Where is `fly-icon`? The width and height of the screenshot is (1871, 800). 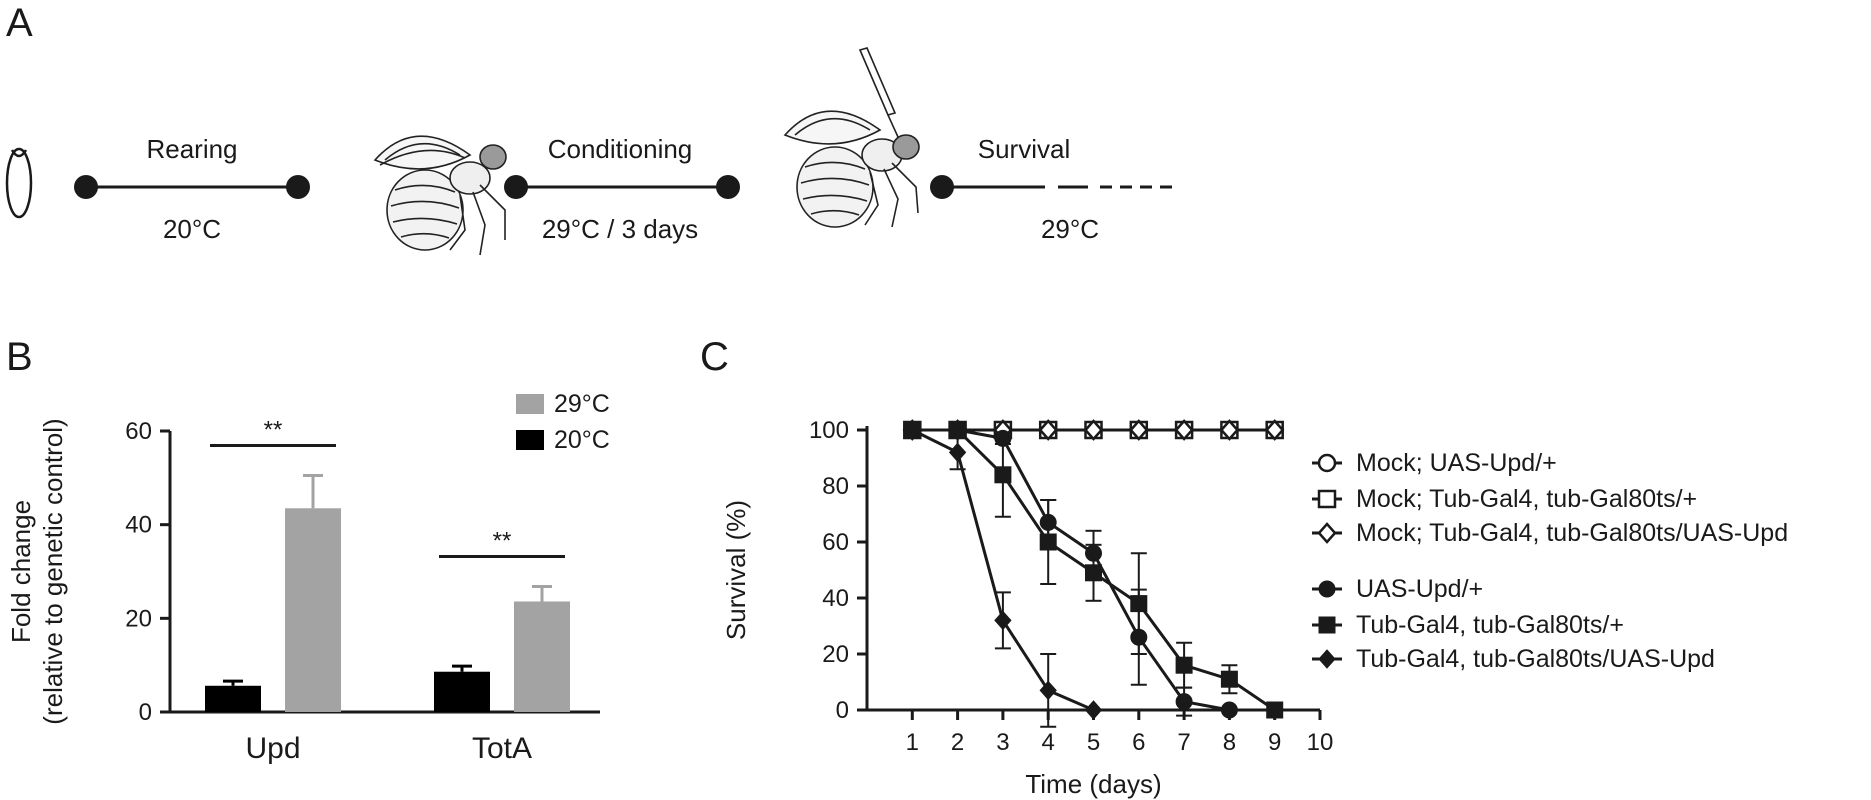
fly-icon is located at coordinates (440, 195).